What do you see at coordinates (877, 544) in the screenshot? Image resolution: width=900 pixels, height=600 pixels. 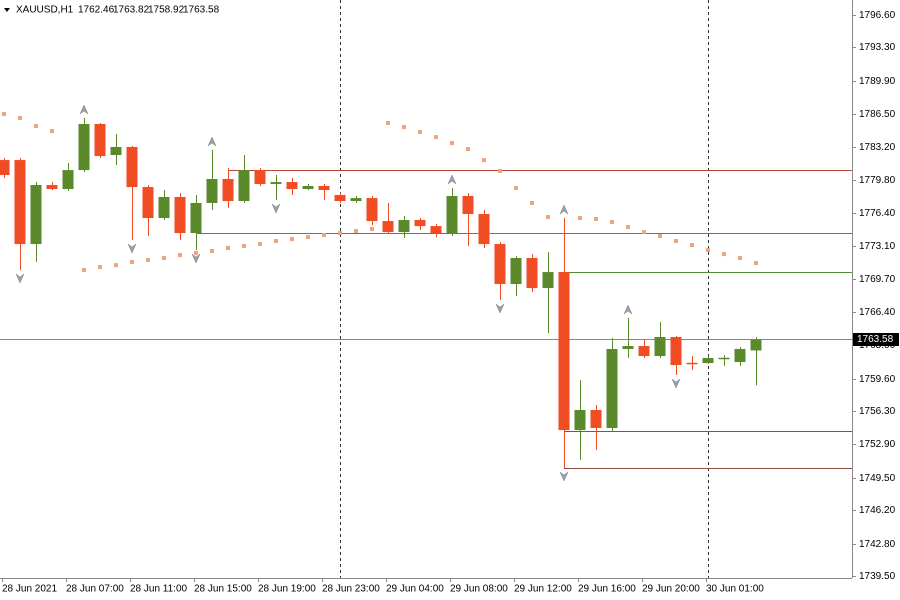 I see `y-tick-label: 1742.80` at bounding box center [877, 544].